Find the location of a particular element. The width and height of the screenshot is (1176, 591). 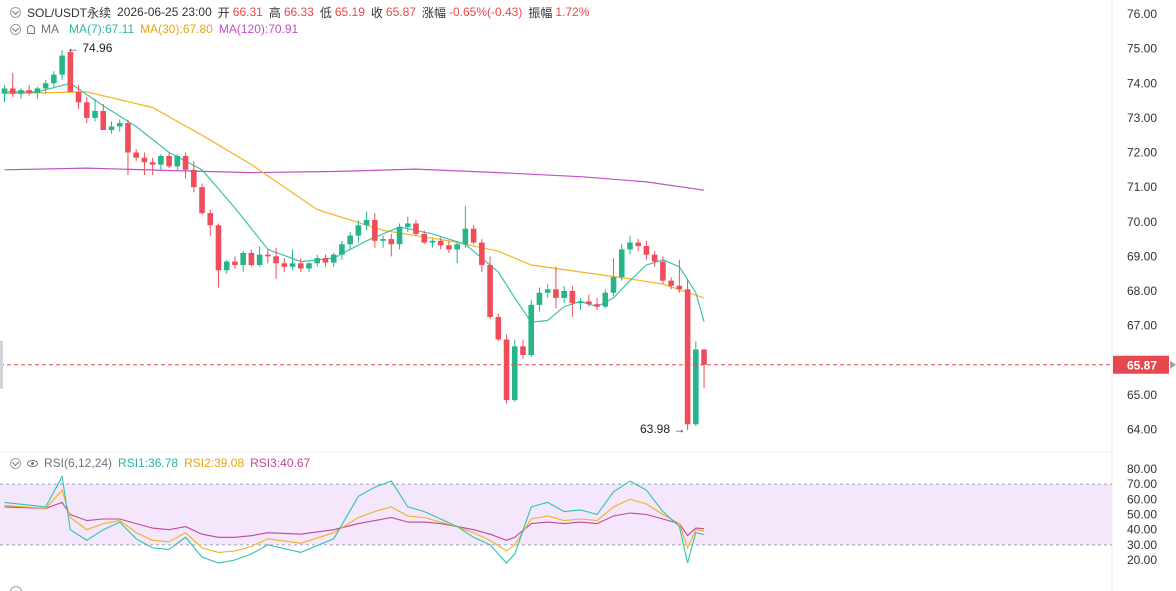

price-tick-label: 64.00 is located at coordinates (1142, 430).